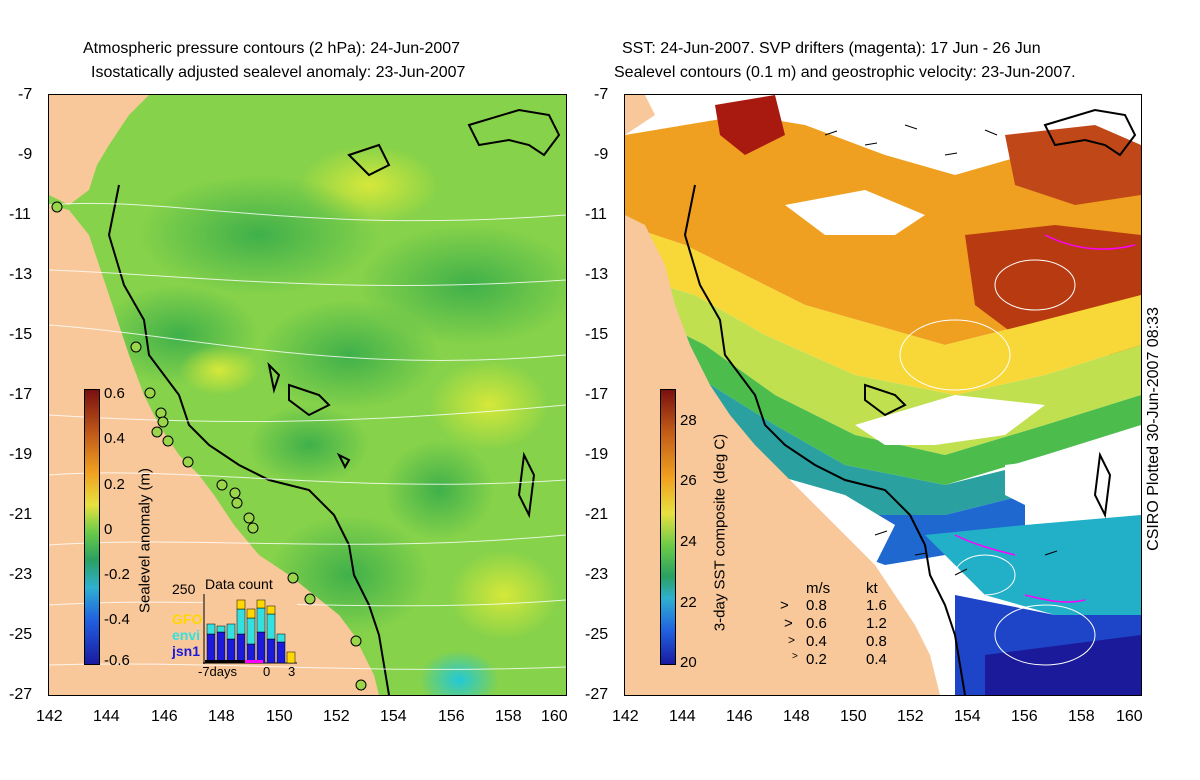  Describe the element at coordinates (451, 716) in the screenshot. I see `left-lon-tick-7: 156` at that location.